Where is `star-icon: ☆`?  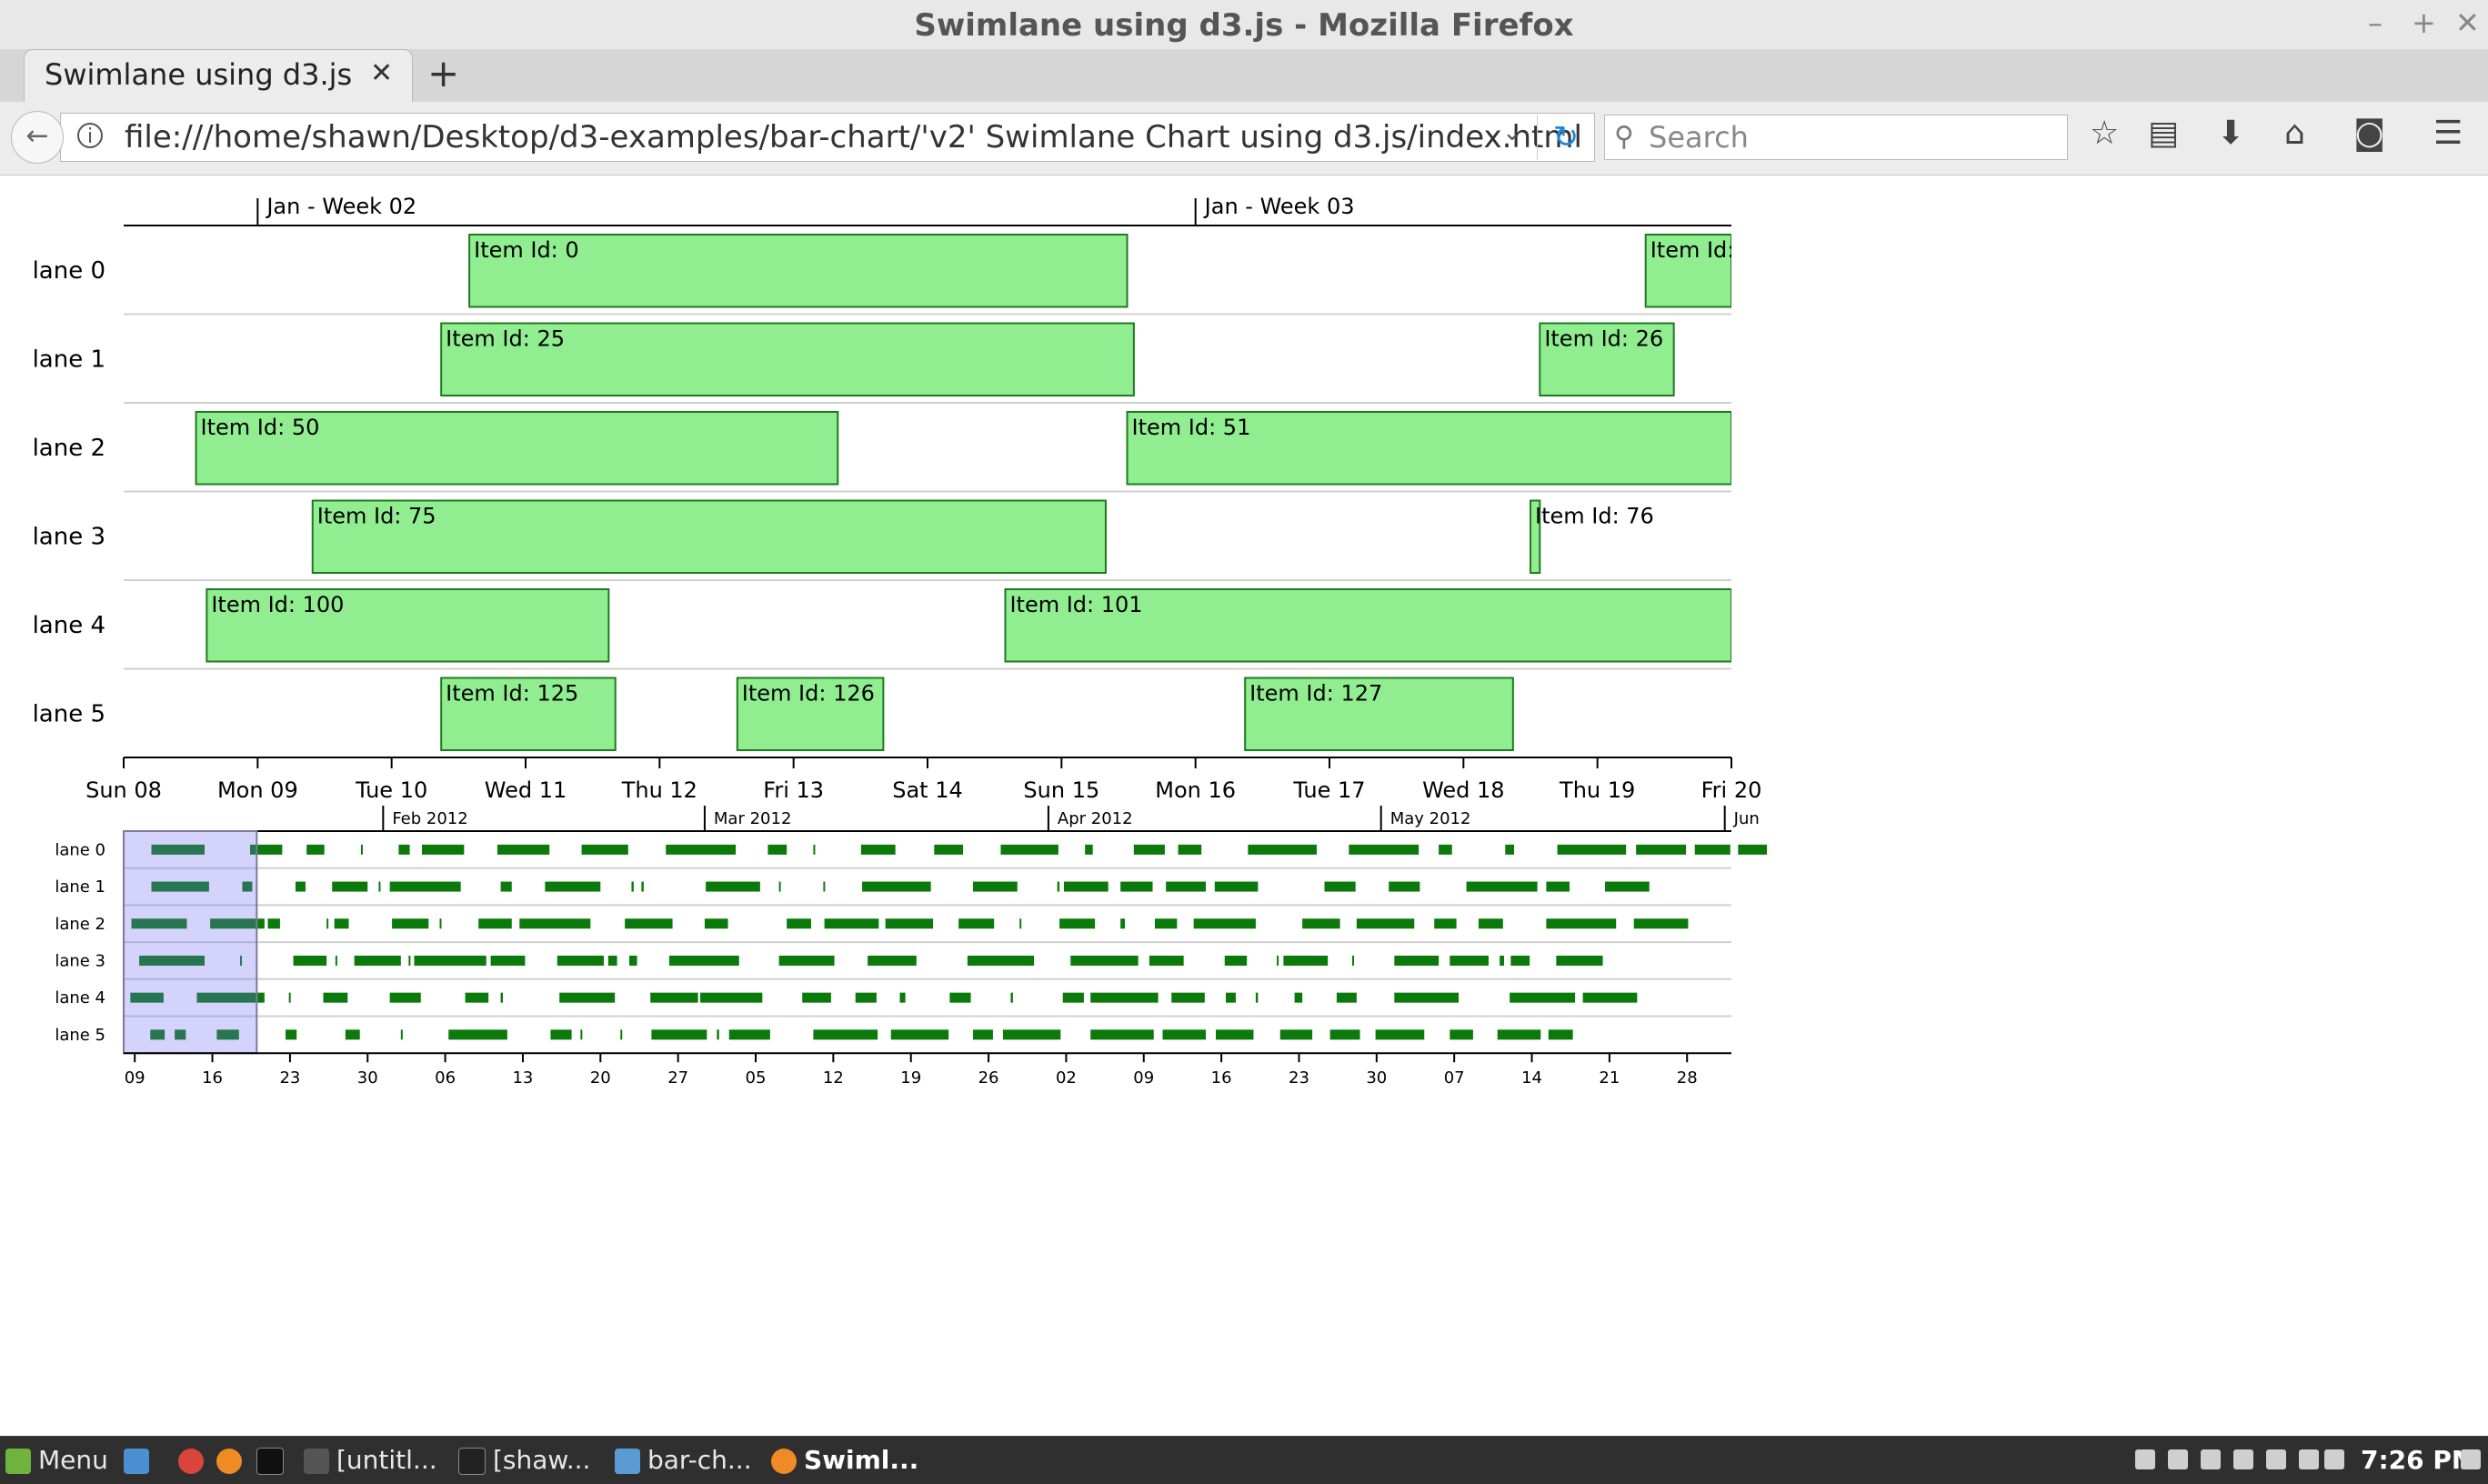
star-icon: ☆ is located at coordinates (2105, 133).